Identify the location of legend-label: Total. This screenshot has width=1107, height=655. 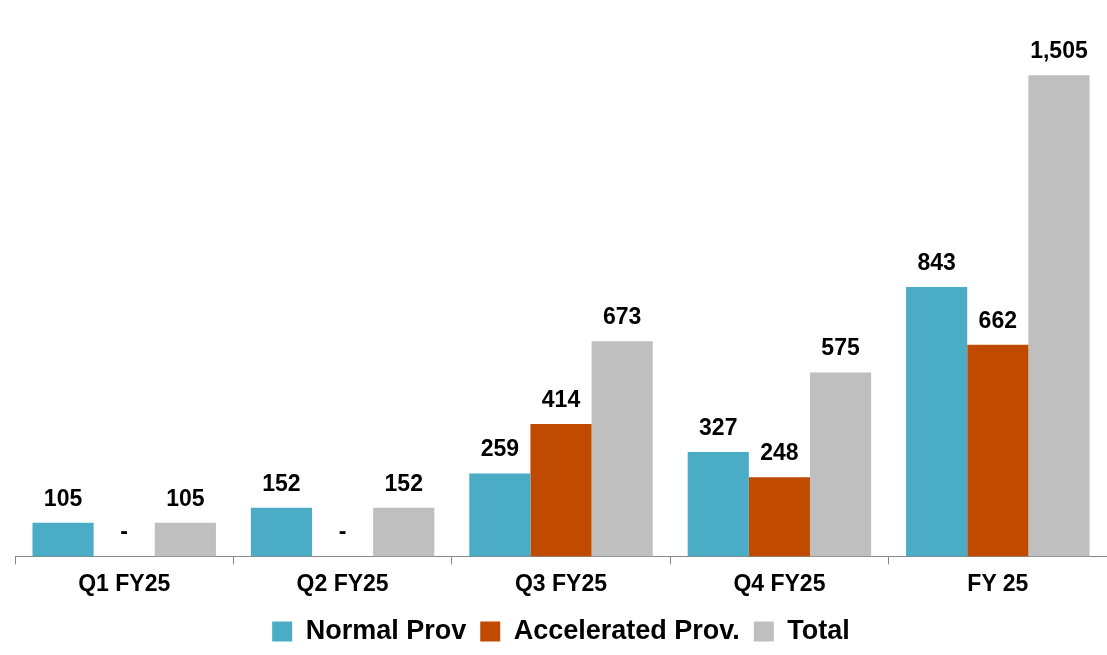
(818, 629).